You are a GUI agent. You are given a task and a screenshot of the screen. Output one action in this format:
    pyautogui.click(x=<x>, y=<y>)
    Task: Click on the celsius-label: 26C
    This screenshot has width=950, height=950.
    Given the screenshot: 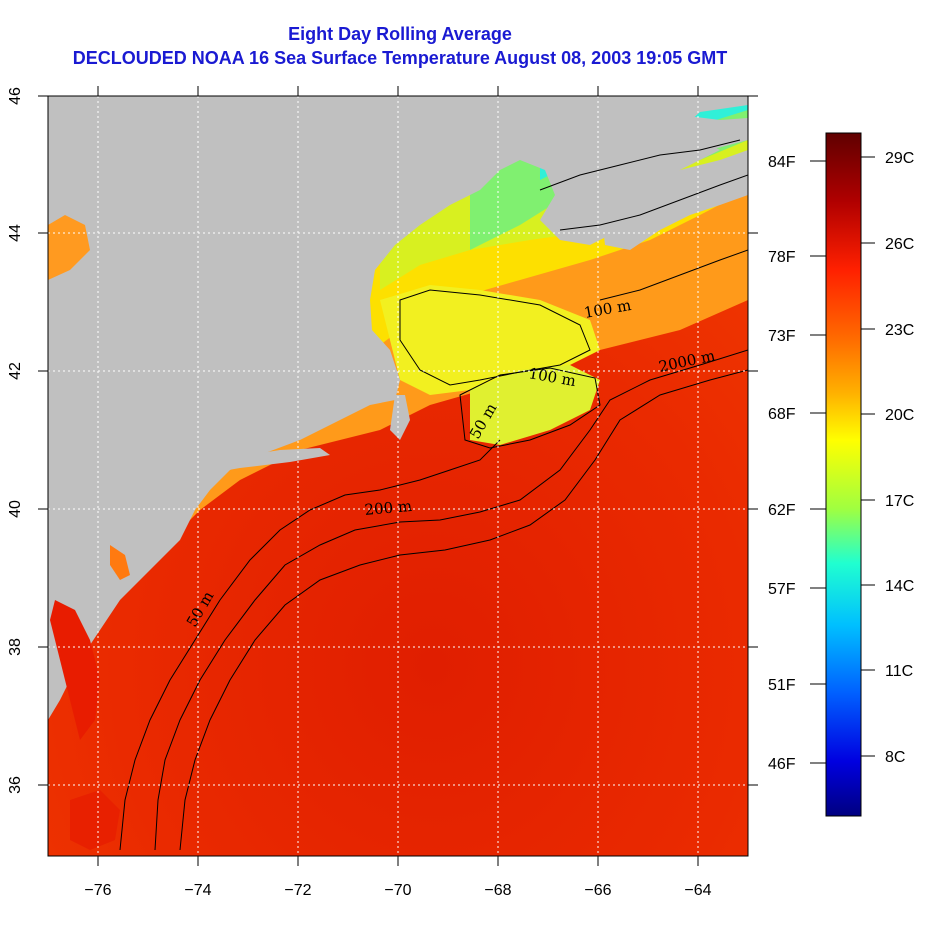 What is the action you would take?
    pyautogui.click(x=899, y=244)
    